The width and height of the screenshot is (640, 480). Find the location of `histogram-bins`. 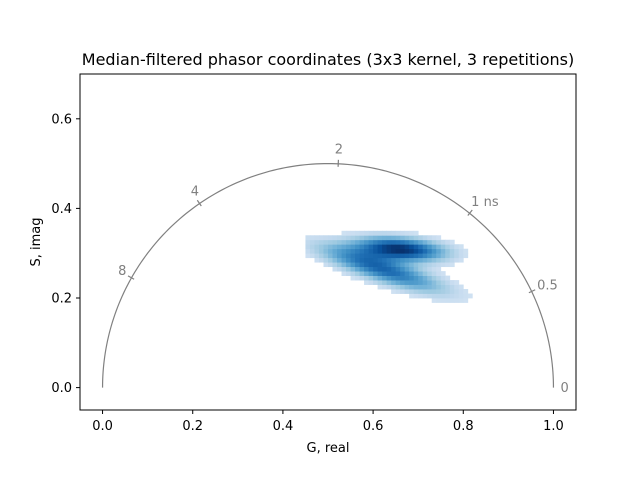

histogram-bins is located at coordinates (389, 266).